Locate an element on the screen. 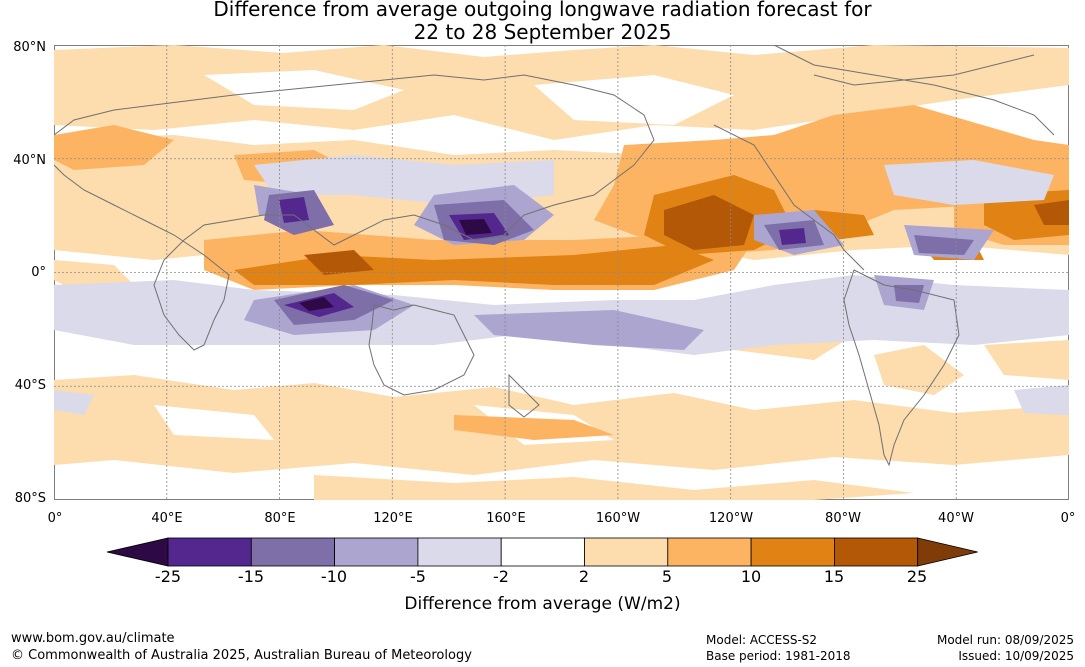 This screenshot has width=1085, height=667. colorbar-tick-label: -10 is located at coordinates (334, 576).